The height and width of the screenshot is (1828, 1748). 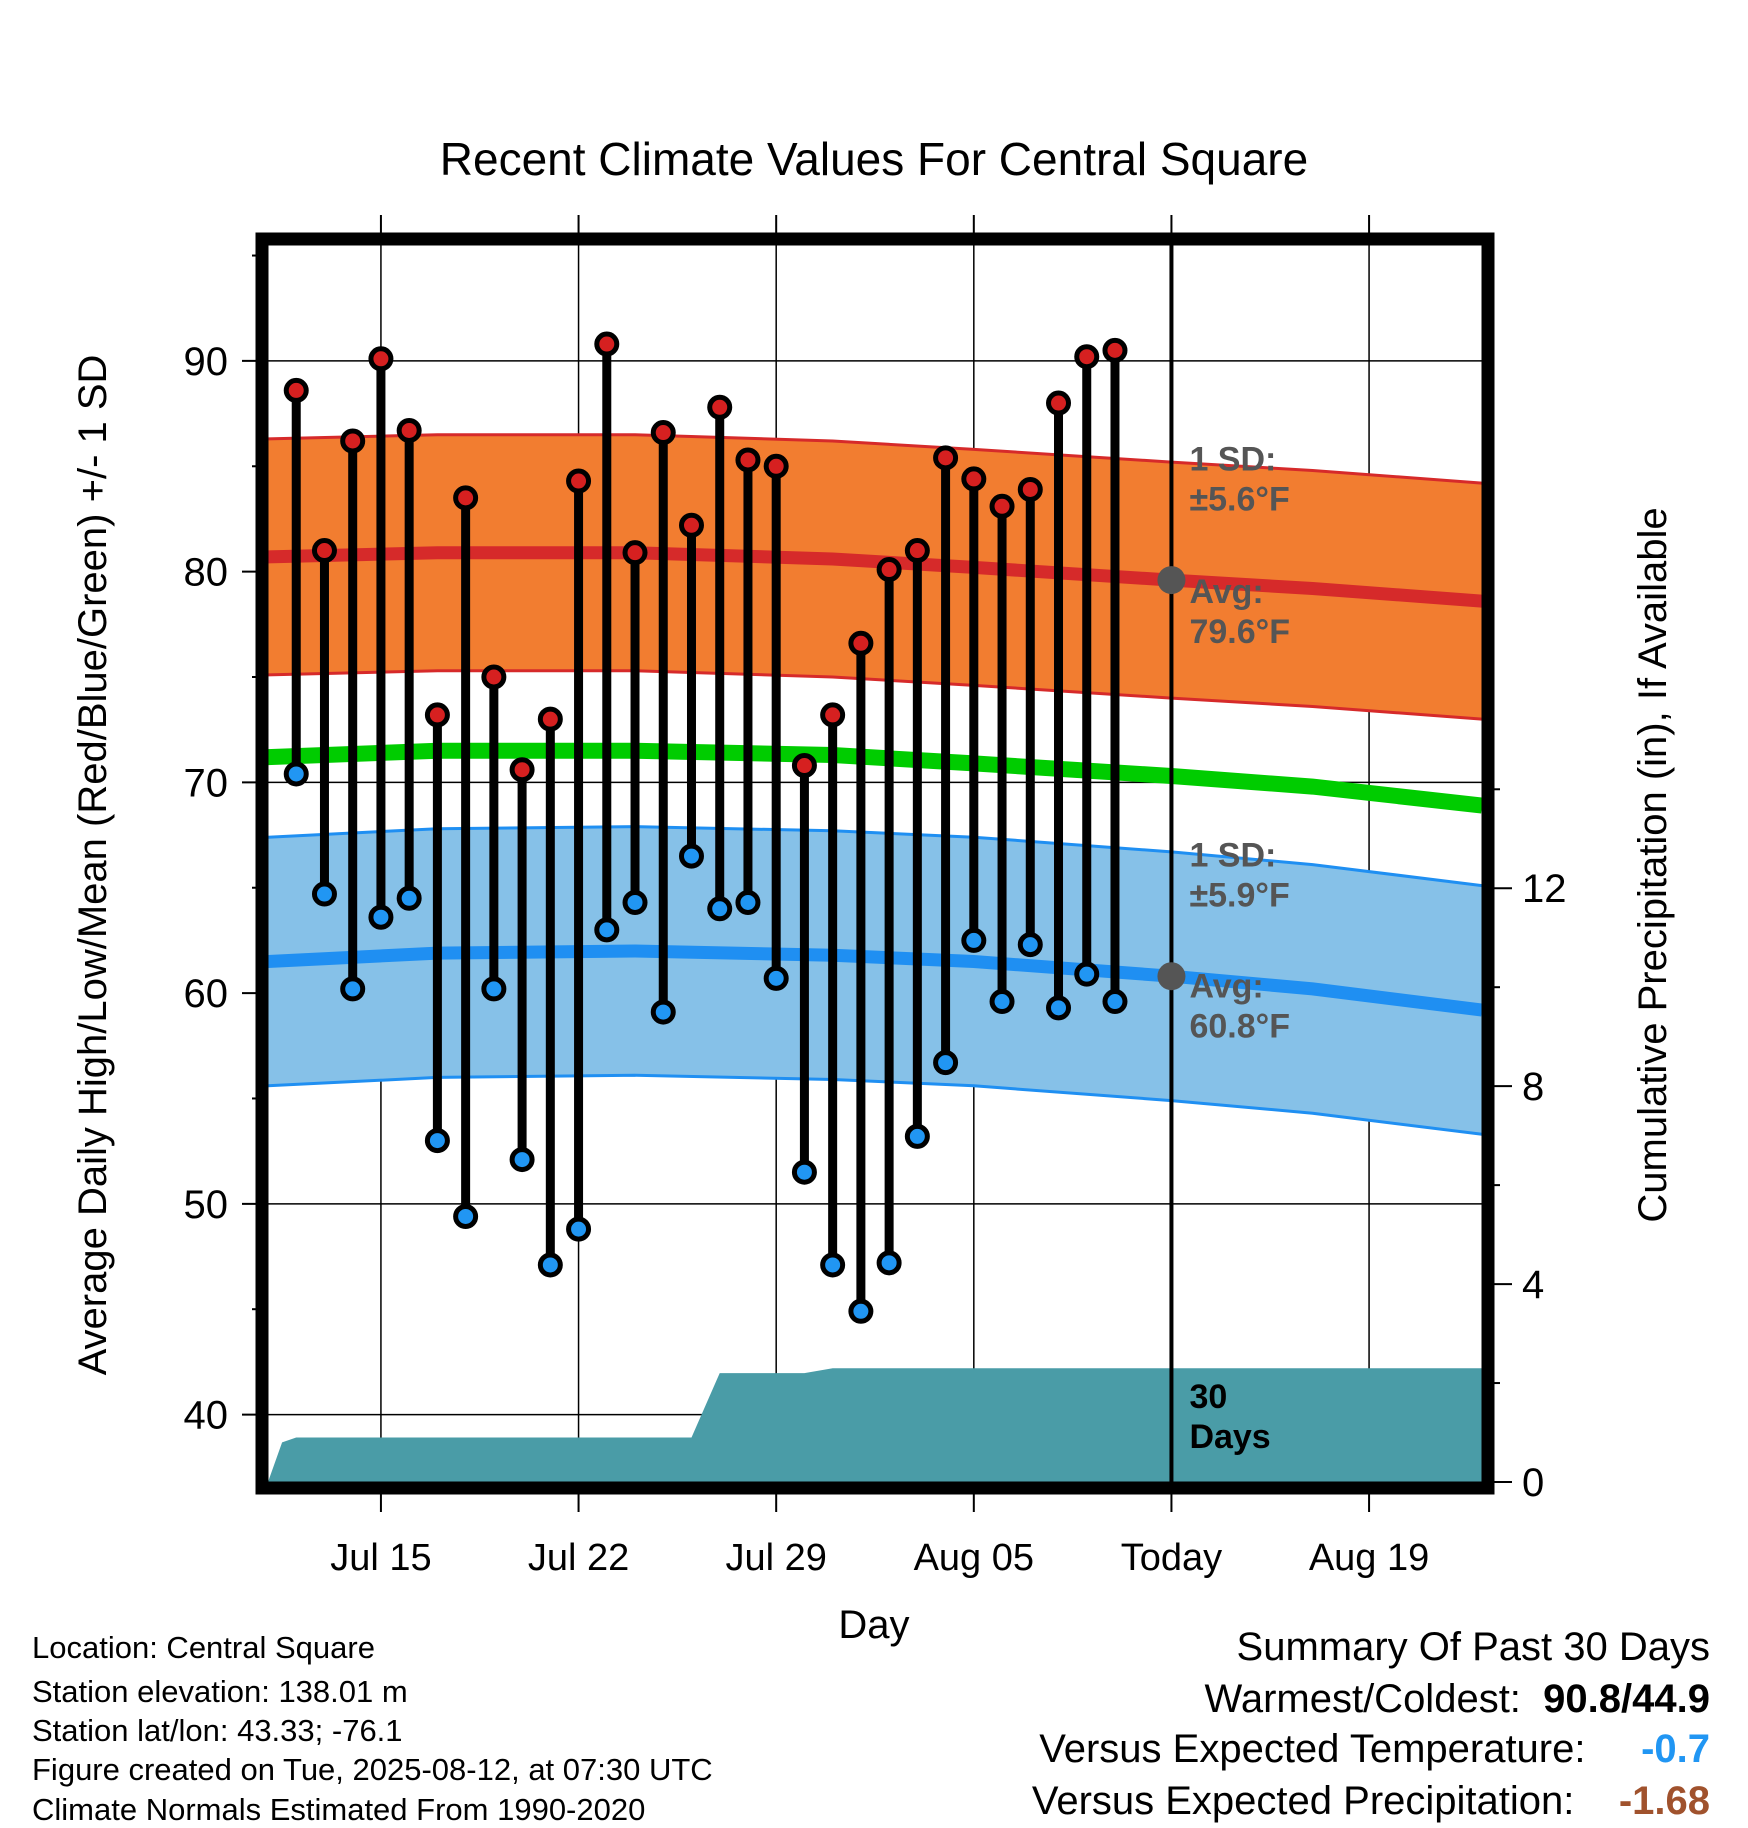 What do you see at coordinates (203, 1647) in the screenshot?
I see `location-text: Location: Central Square` at bounding box center [203, 1647].